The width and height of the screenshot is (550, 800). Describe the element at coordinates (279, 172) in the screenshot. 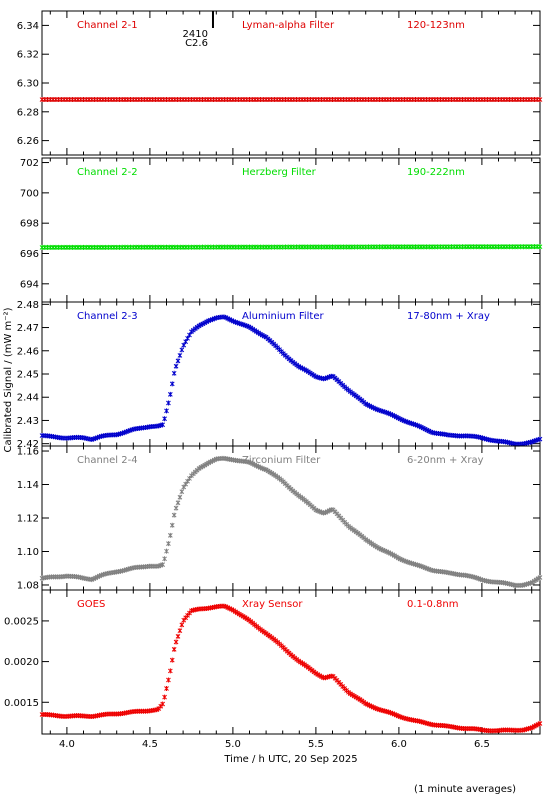

I see `panel-filter: Herzberg Filter` at that location.